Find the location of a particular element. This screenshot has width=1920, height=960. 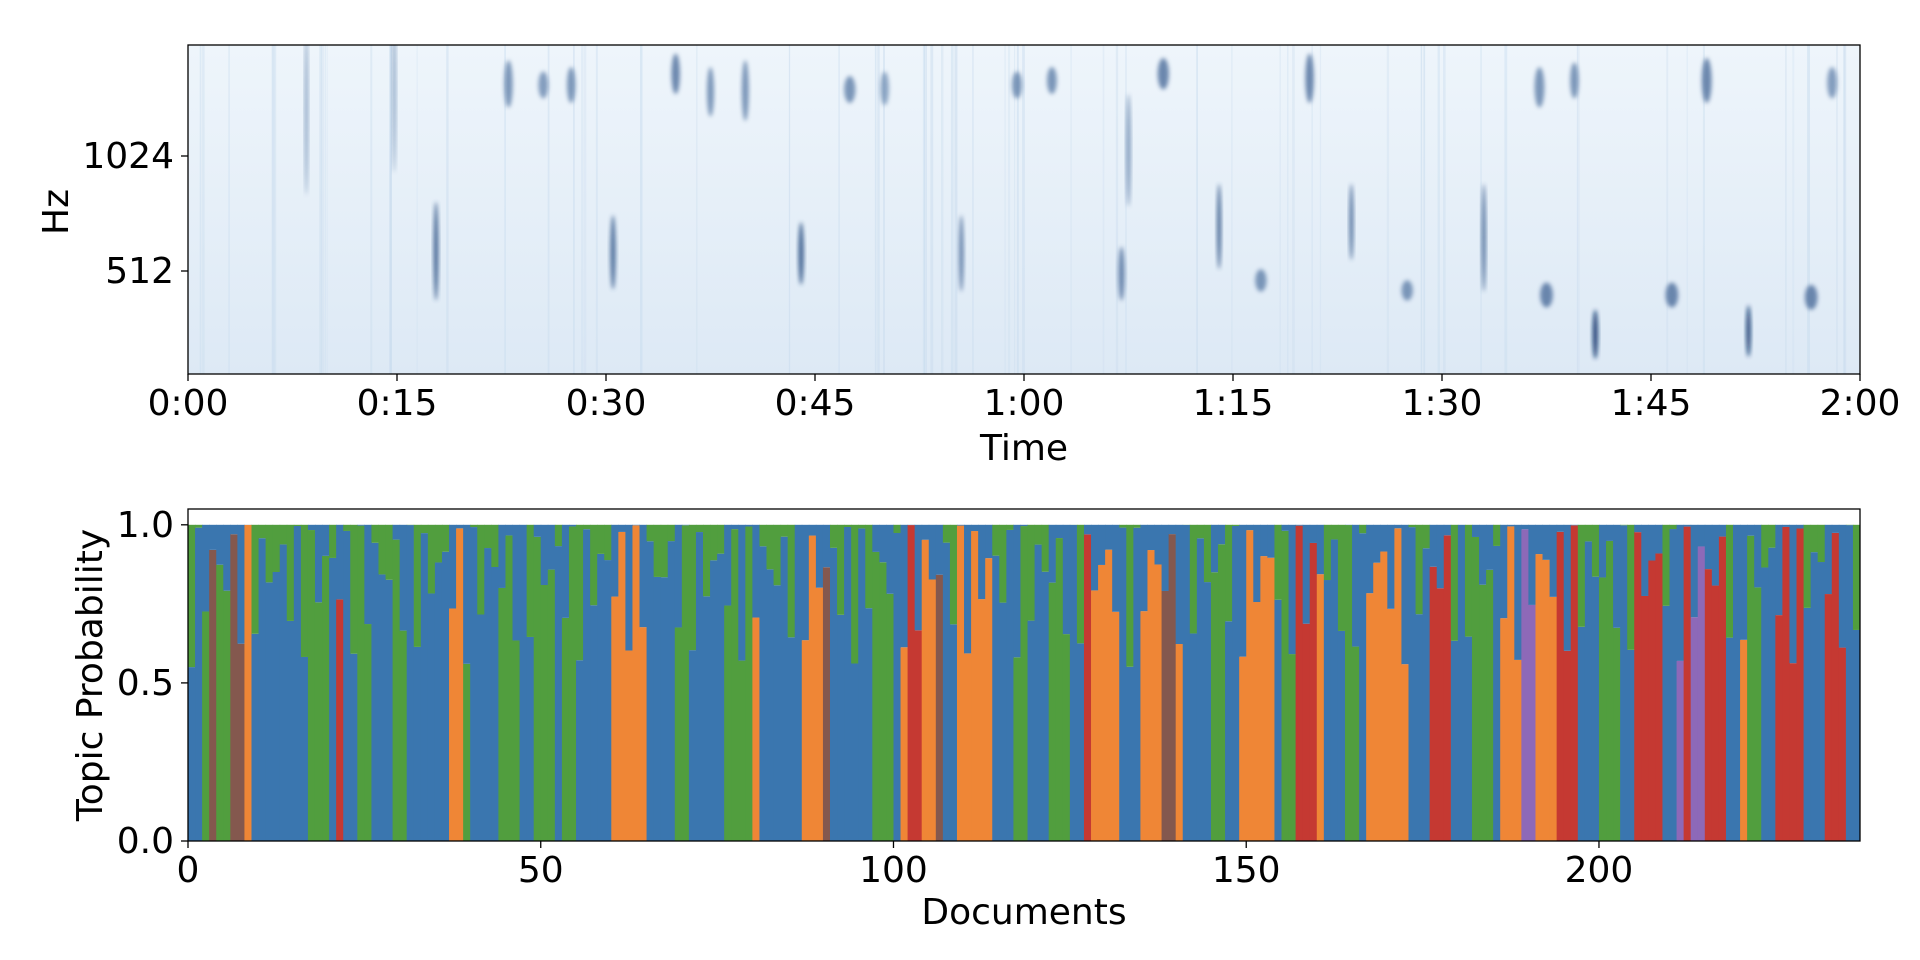

spectrogram-x-tick-label: 0:45 is located at coordinates (815, 403).